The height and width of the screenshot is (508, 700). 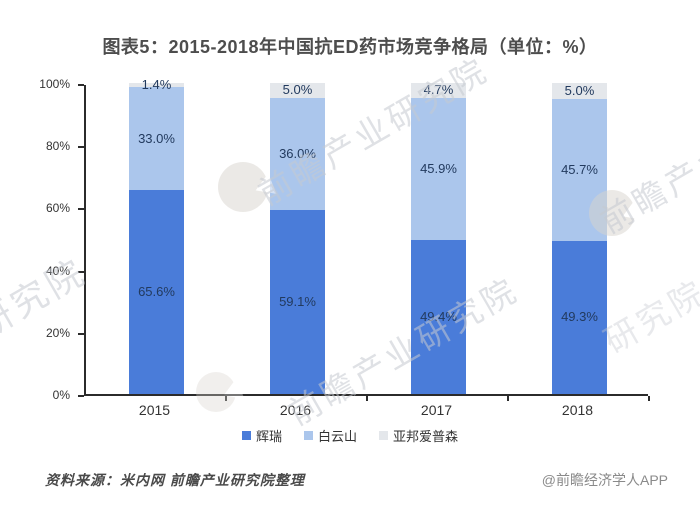 What do you see at coordinates (57, 332) in the screenshot?
I see `y-axis-tick-label: 20%` at bounding box center [57, 332].